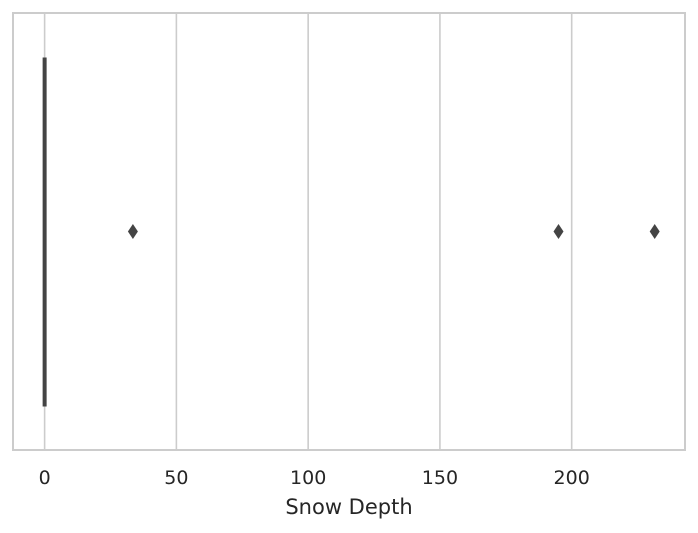 The image size is (698, 533). What do you see at coordinates (176, 478) in the screenshot?
I see `x-tick-label-1: 50` at bounding box center [176, 478].